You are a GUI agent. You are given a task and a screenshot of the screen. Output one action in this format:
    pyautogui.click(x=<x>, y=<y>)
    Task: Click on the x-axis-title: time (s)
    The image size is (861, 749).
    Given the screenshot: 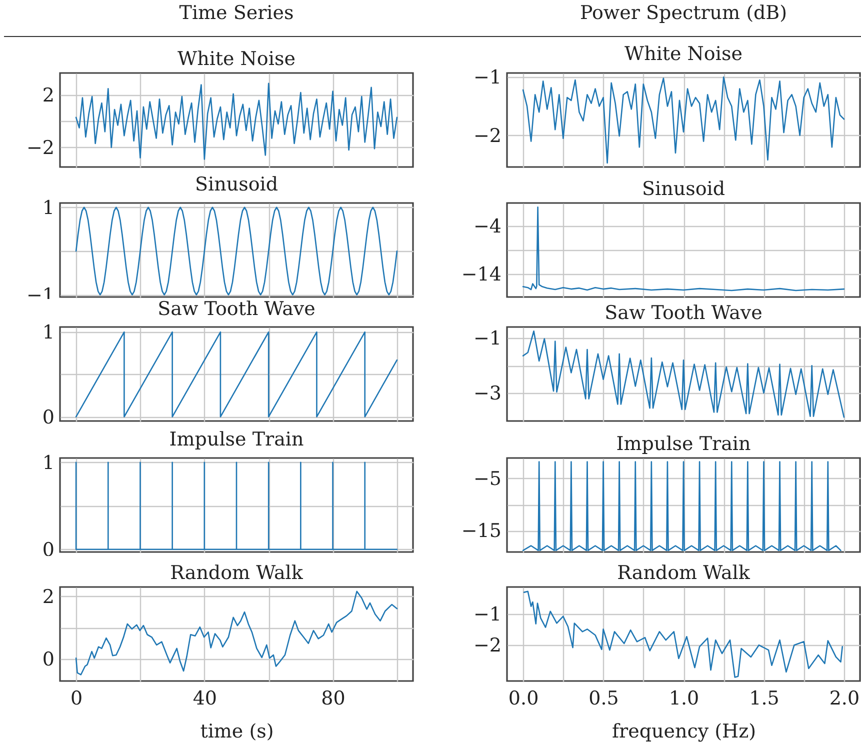 What is the action you would take?
    pyautogui.click(x=237, y=731)
    